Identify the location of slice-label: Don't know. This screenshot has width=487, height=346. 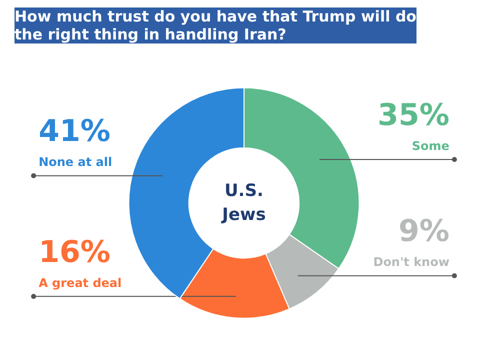
(411, 262).